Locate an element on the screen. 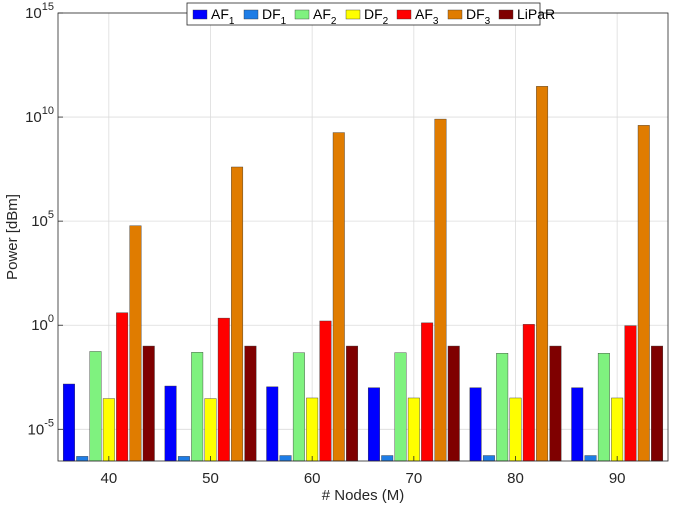  legend-label: AF3 is located at coordinates (427, 16).